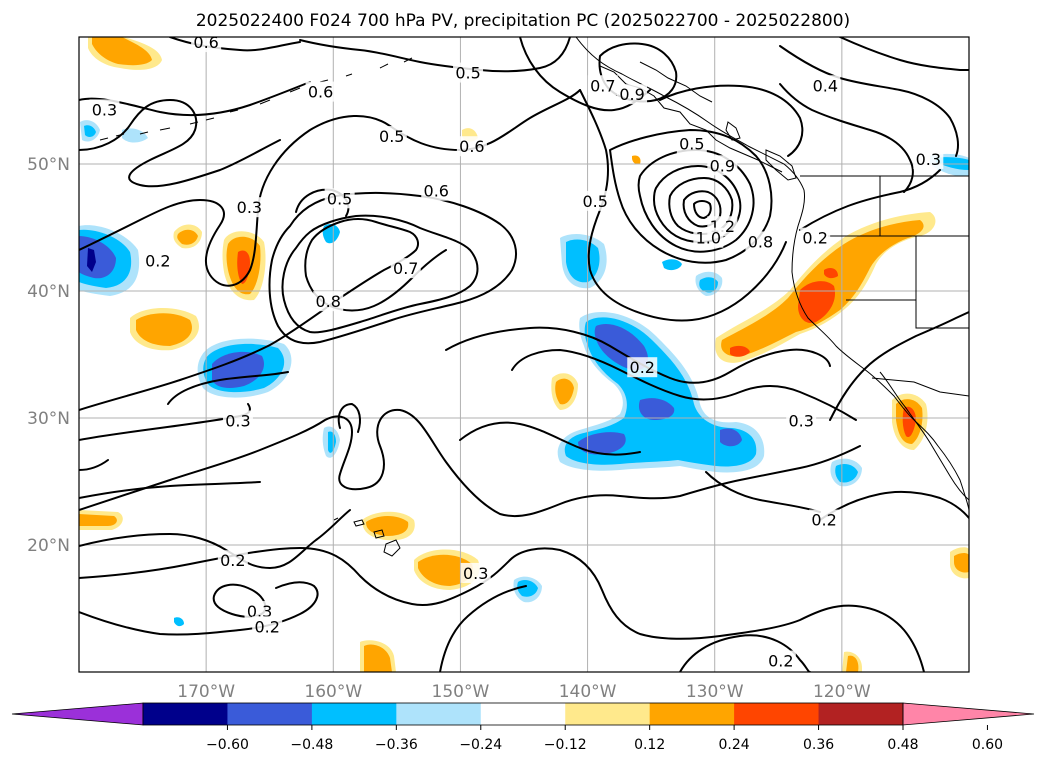  Describe the element at coordinates (588, 692) in the screenshot. I see `x-tick-label: 140°W` at that location.